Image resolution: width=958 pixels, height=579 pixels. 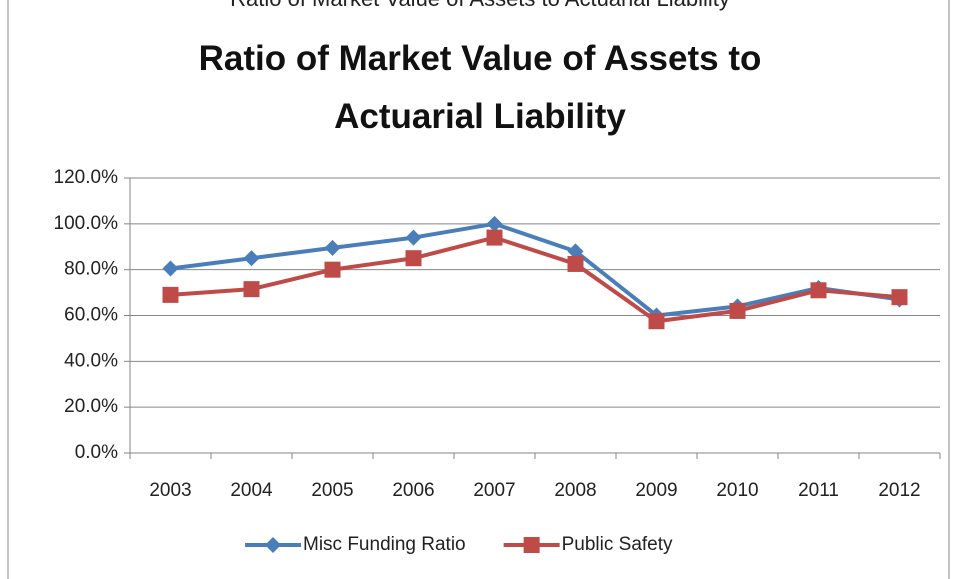 What do you see at coordinates (170, 490) in the screenshot?
I see `x-tick-label: 2003` at bounding box center [170, 490].